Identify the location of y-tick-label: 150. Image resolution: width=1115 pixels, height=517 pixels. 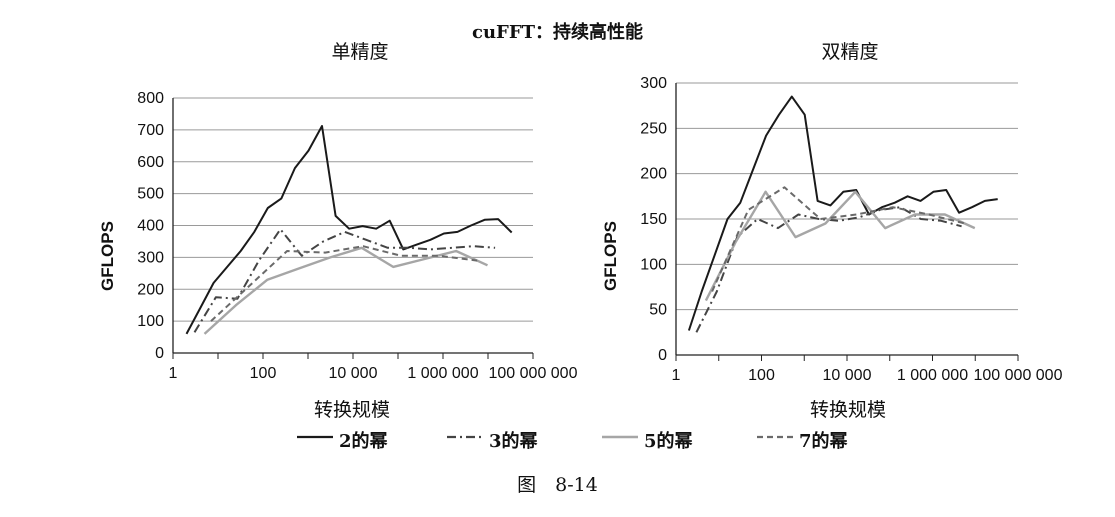
(653, 219).